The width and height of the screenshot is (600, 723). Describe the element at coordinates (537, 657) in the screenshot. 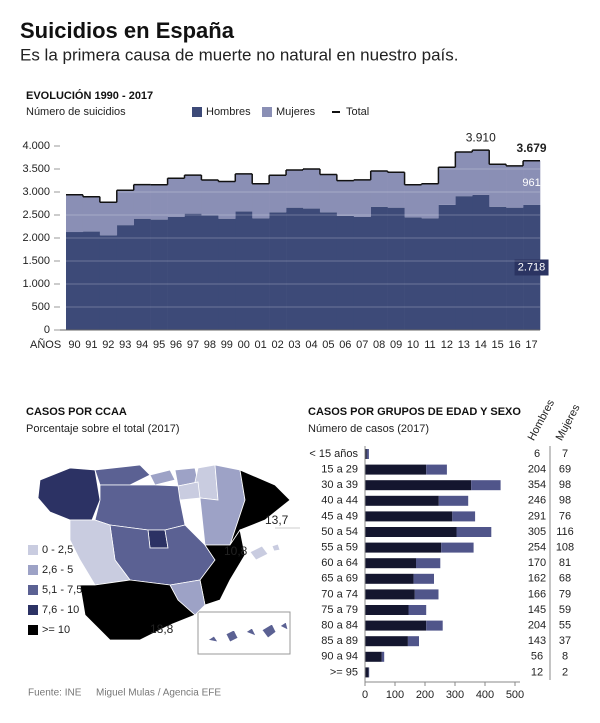

I see `value-text: 56` at that location.